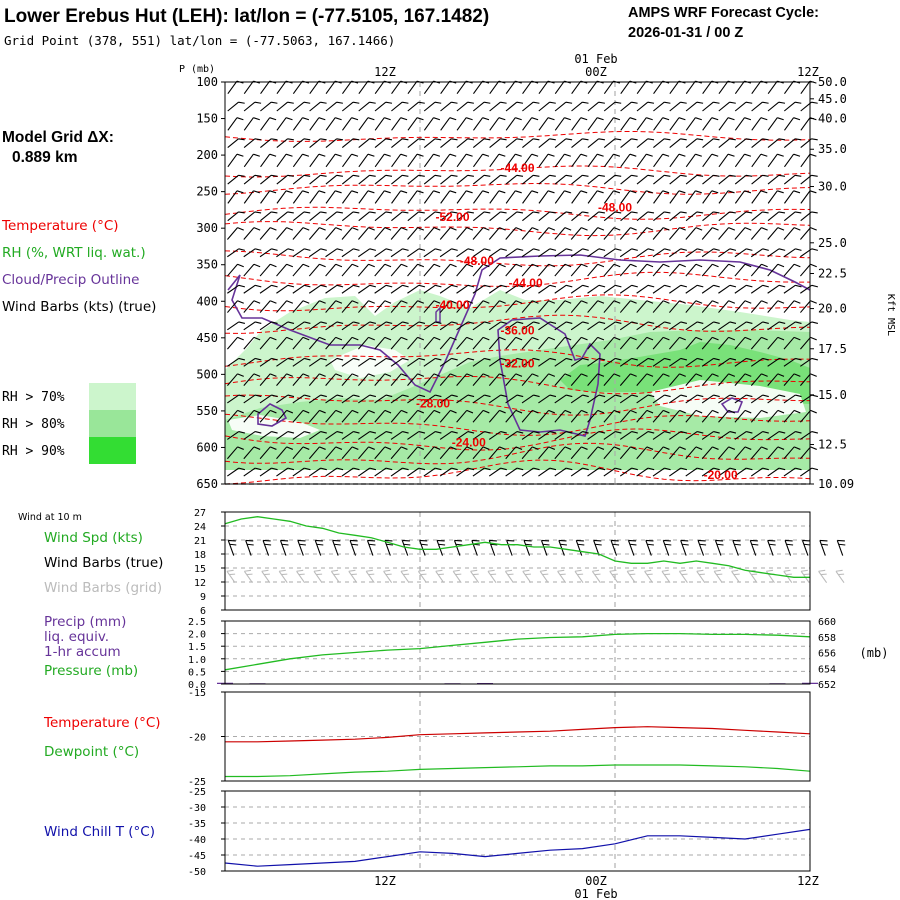  What do you see at coordinates (70, 280) in the screenshot?
I see `legend-cloud-outline: Cloud/Precip Outline` at bounding box center [70, 280].